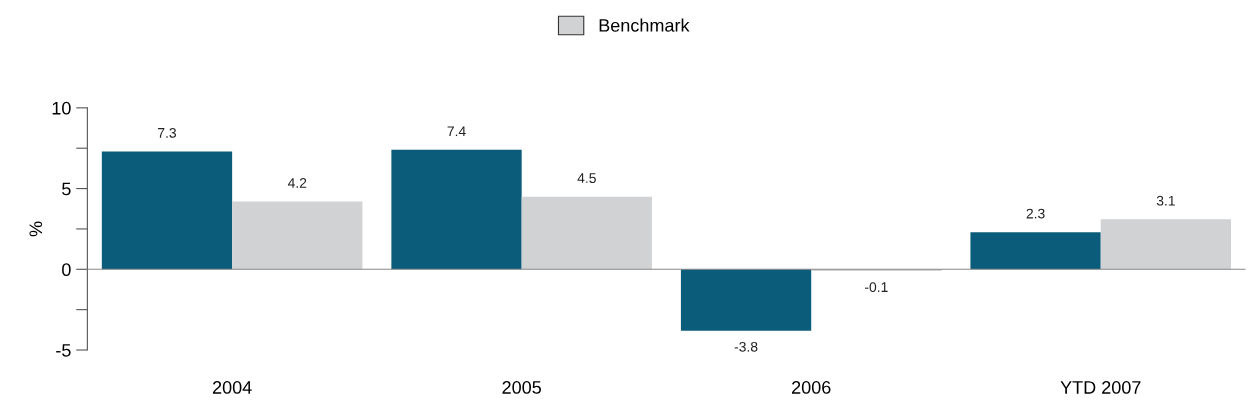 This screenshot has height=407, width=1248. I want to click on data-label: 4.5, so click(586, 178).